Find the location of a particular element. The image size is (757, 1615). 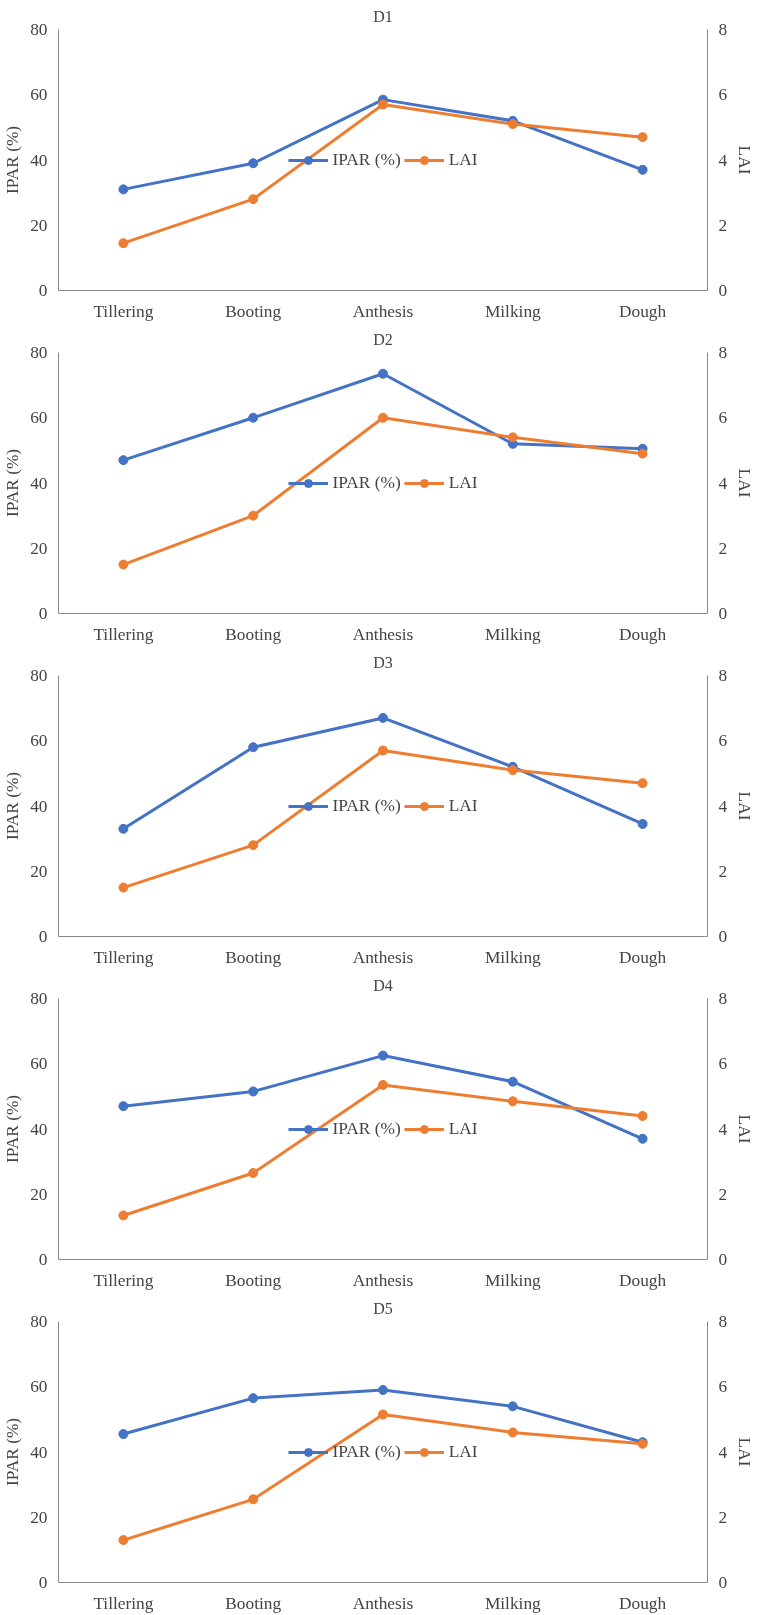

chart-title: D3 is located at coordinates (383, 662).